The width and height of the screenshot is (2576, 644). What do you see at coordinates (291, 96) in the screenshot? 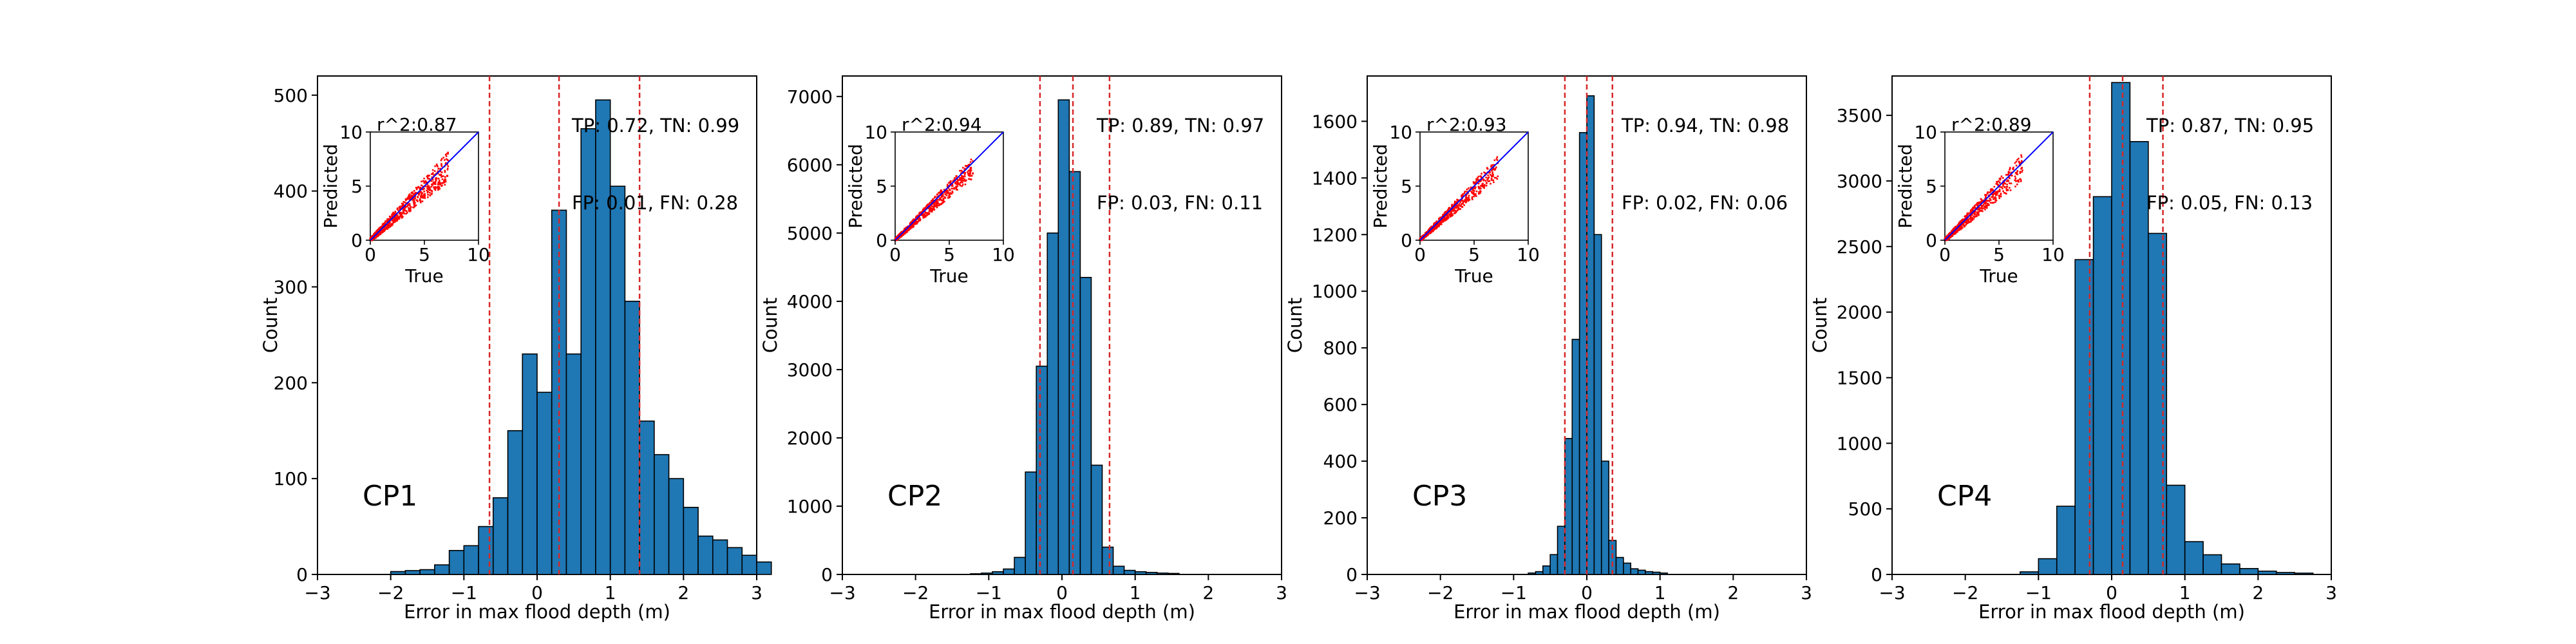
I see `y-tick-label: 500` at bounding box center [291, 96].